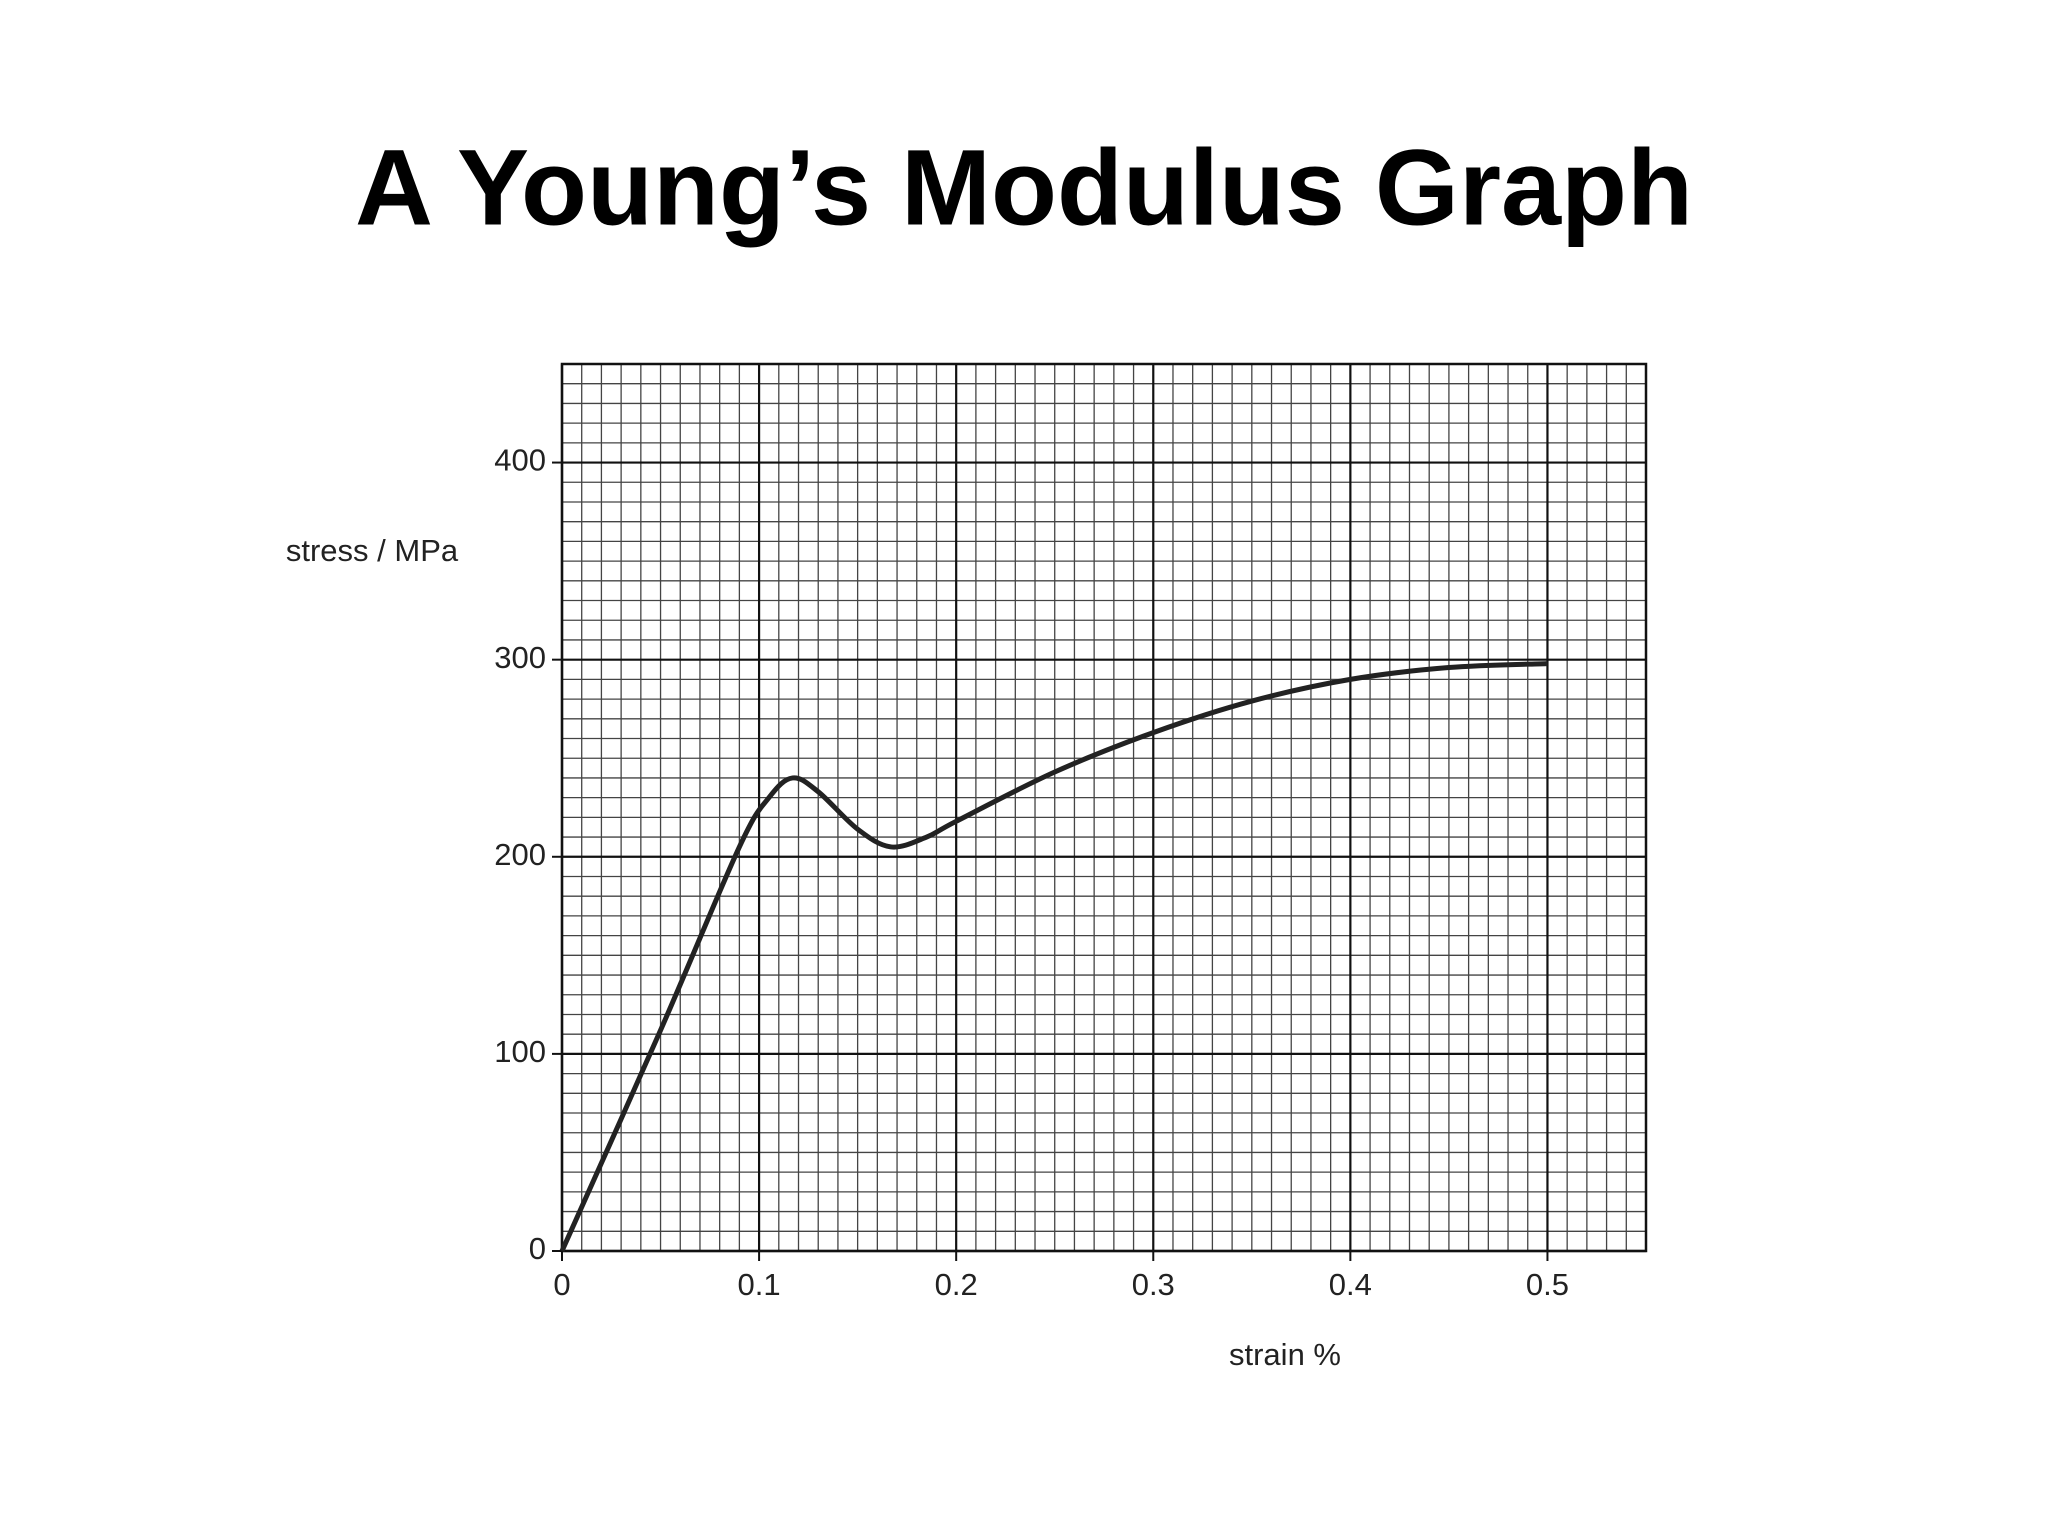  I want to click on y-tick-label: 300, so click(520, 657).